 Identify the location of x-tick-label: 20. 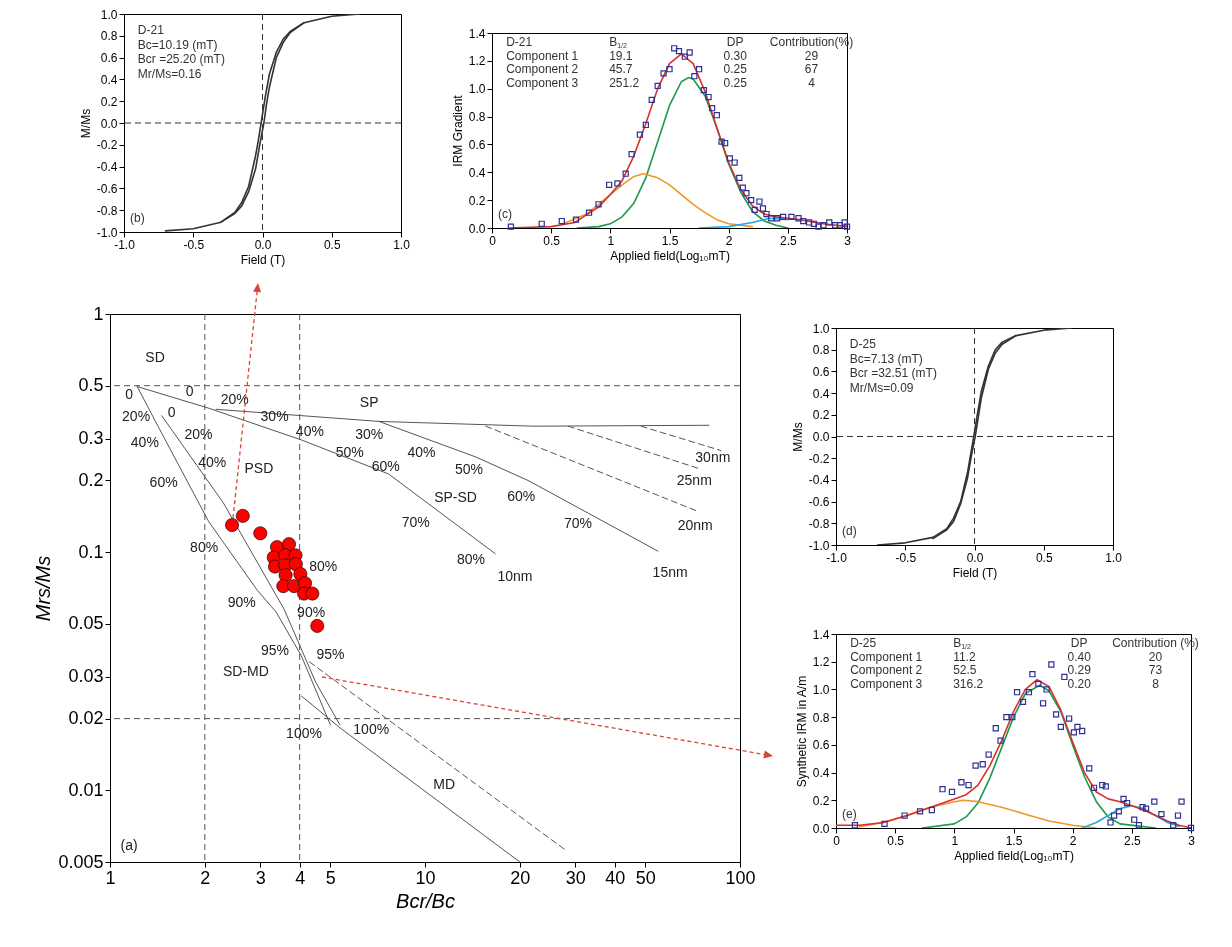
(519, 877).